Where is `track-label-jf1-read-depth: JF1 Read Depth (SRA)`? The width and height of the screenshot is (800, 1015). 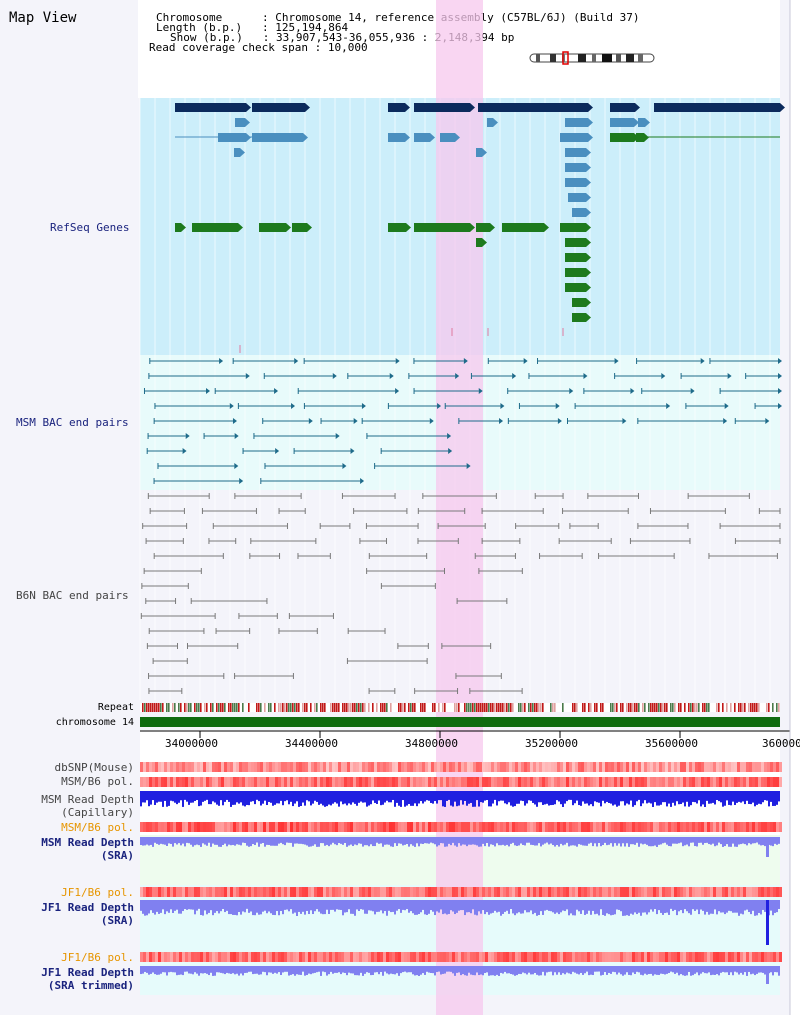
track-label-jf1-read-depth: JF1 Read Depth (SRA) is located at coordinates (87, 914).